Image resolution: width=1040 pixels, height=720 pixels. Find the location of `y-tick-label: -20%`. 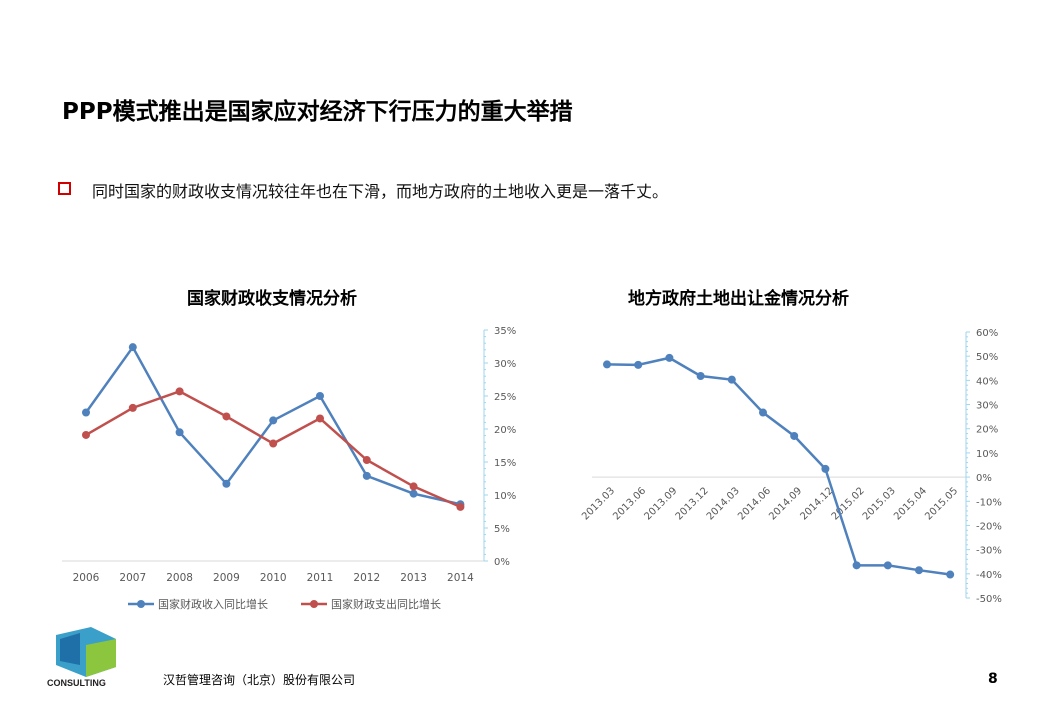

y-tick-label: -20% is located at coordinates (989, 526).